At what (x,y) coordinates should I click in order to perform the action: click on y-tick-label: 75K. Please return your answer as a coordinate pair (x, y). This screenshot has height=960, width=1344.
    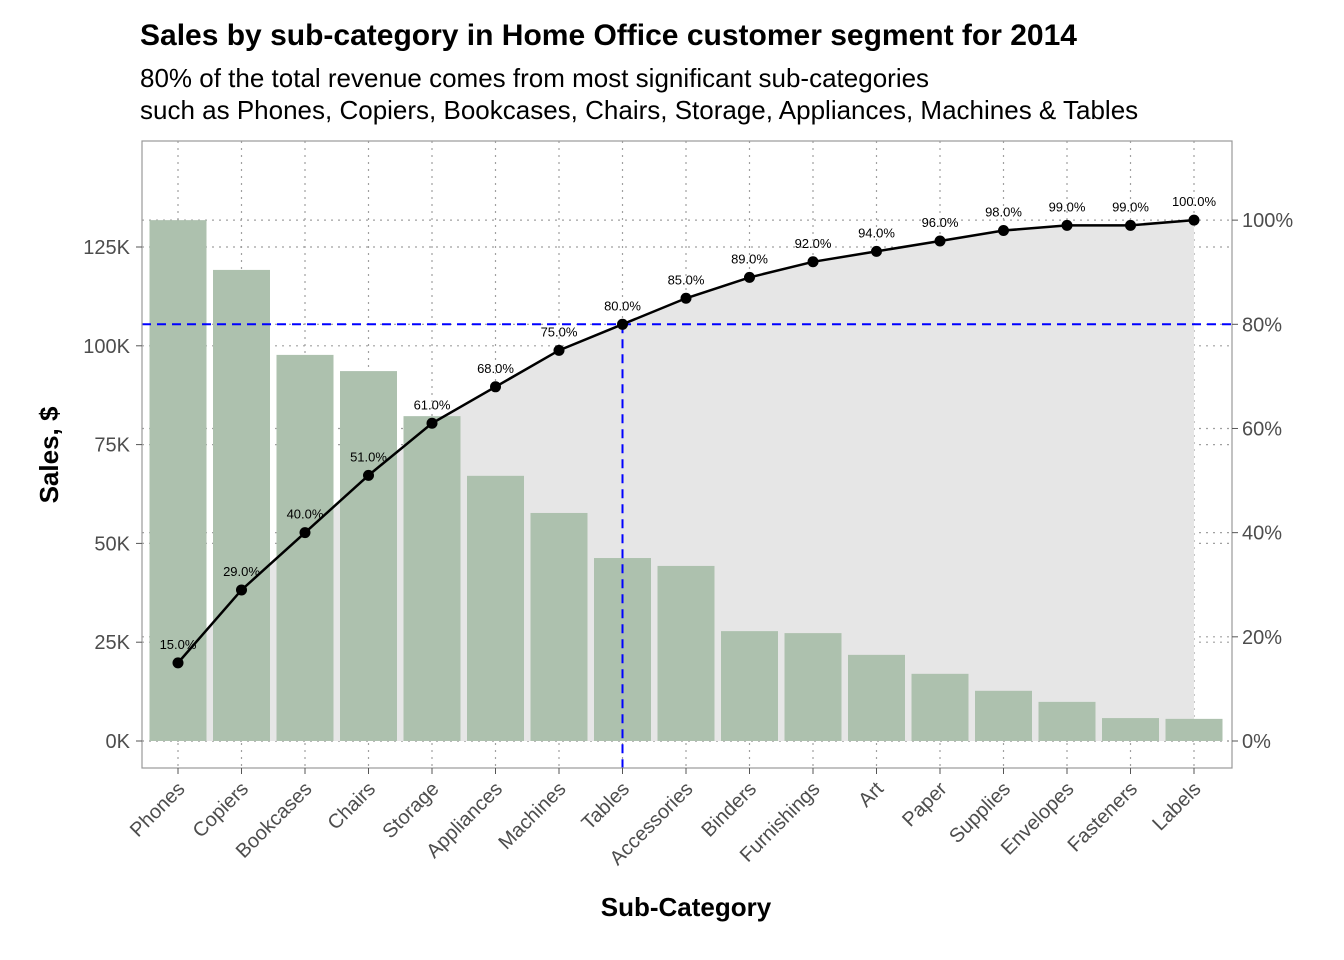
    Looking at the image, I should click on (112, 446).